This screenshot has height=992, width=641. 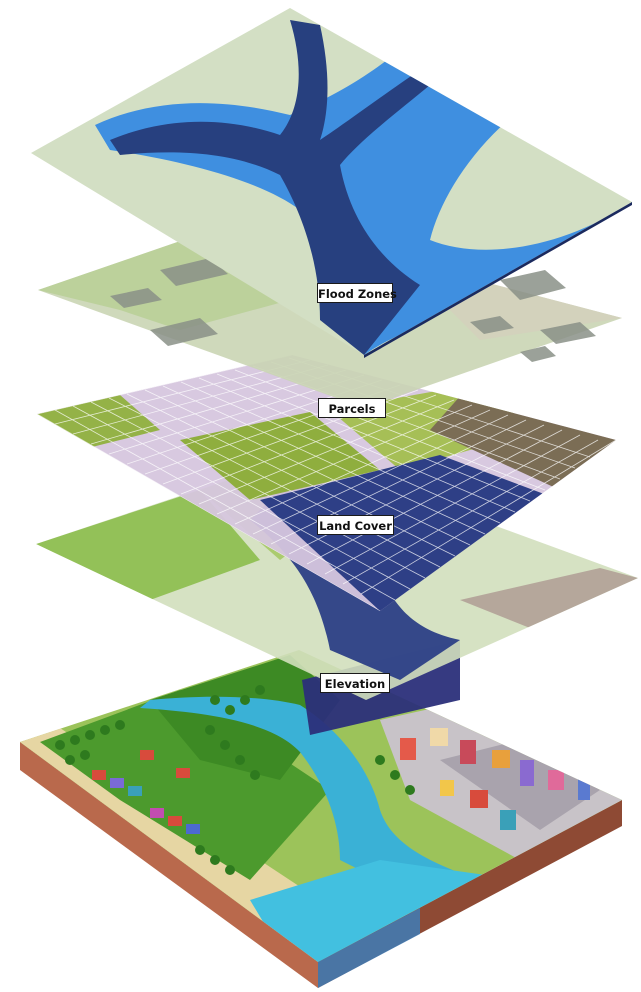 What do you see at coordinates (352, 408) in the screenshot?
I see `parcels-label: Parcels` at bounding box center [352, 408].